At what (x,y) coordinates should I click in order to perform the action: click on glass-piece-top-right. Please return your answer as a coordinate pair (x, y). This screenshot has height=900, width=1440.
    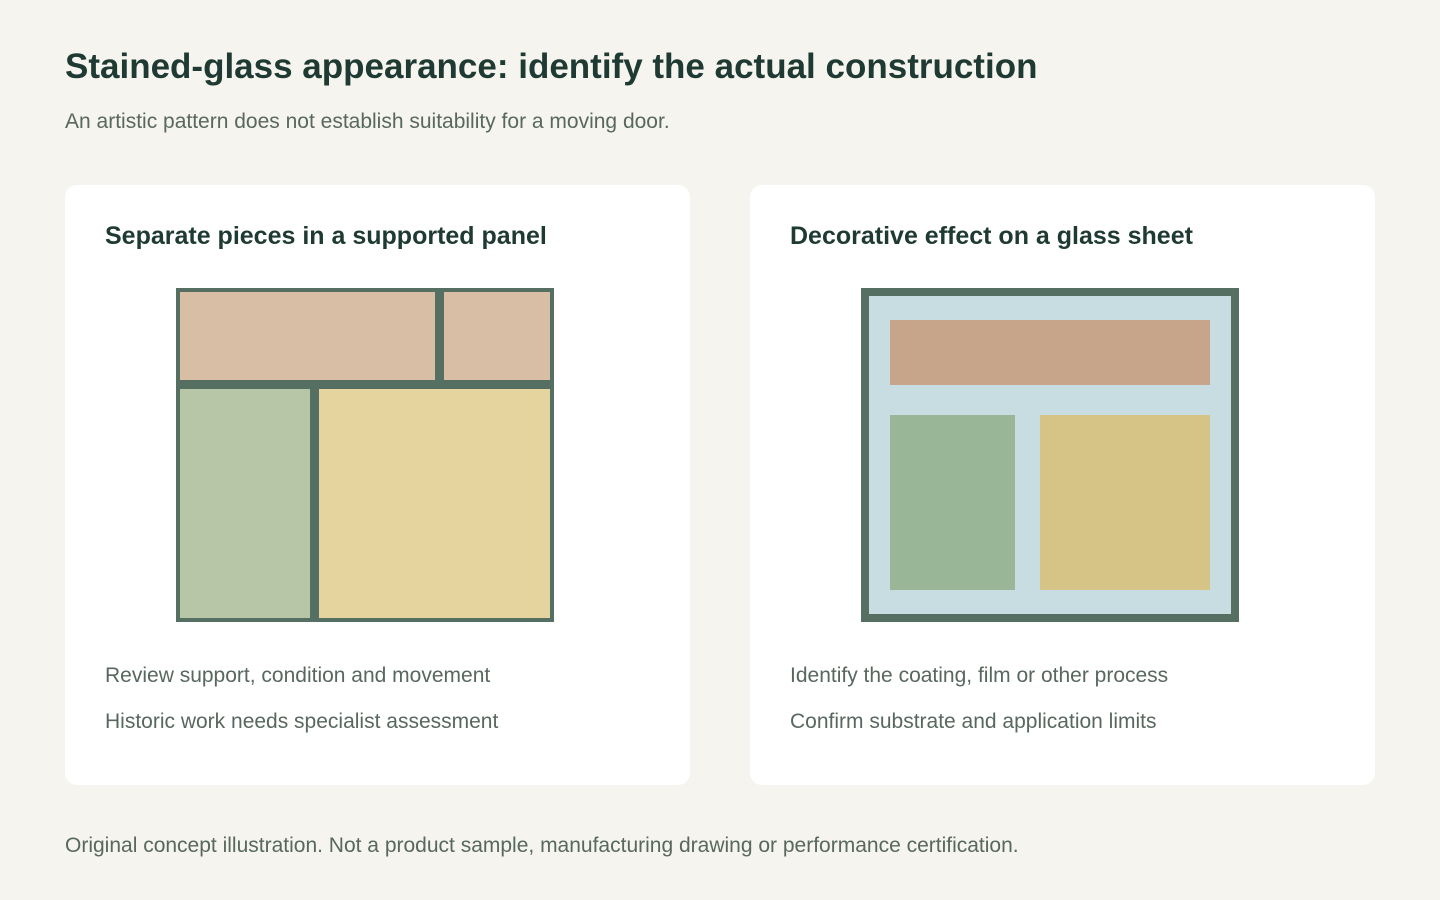
    Looking at the image, I should click on (497, 336).